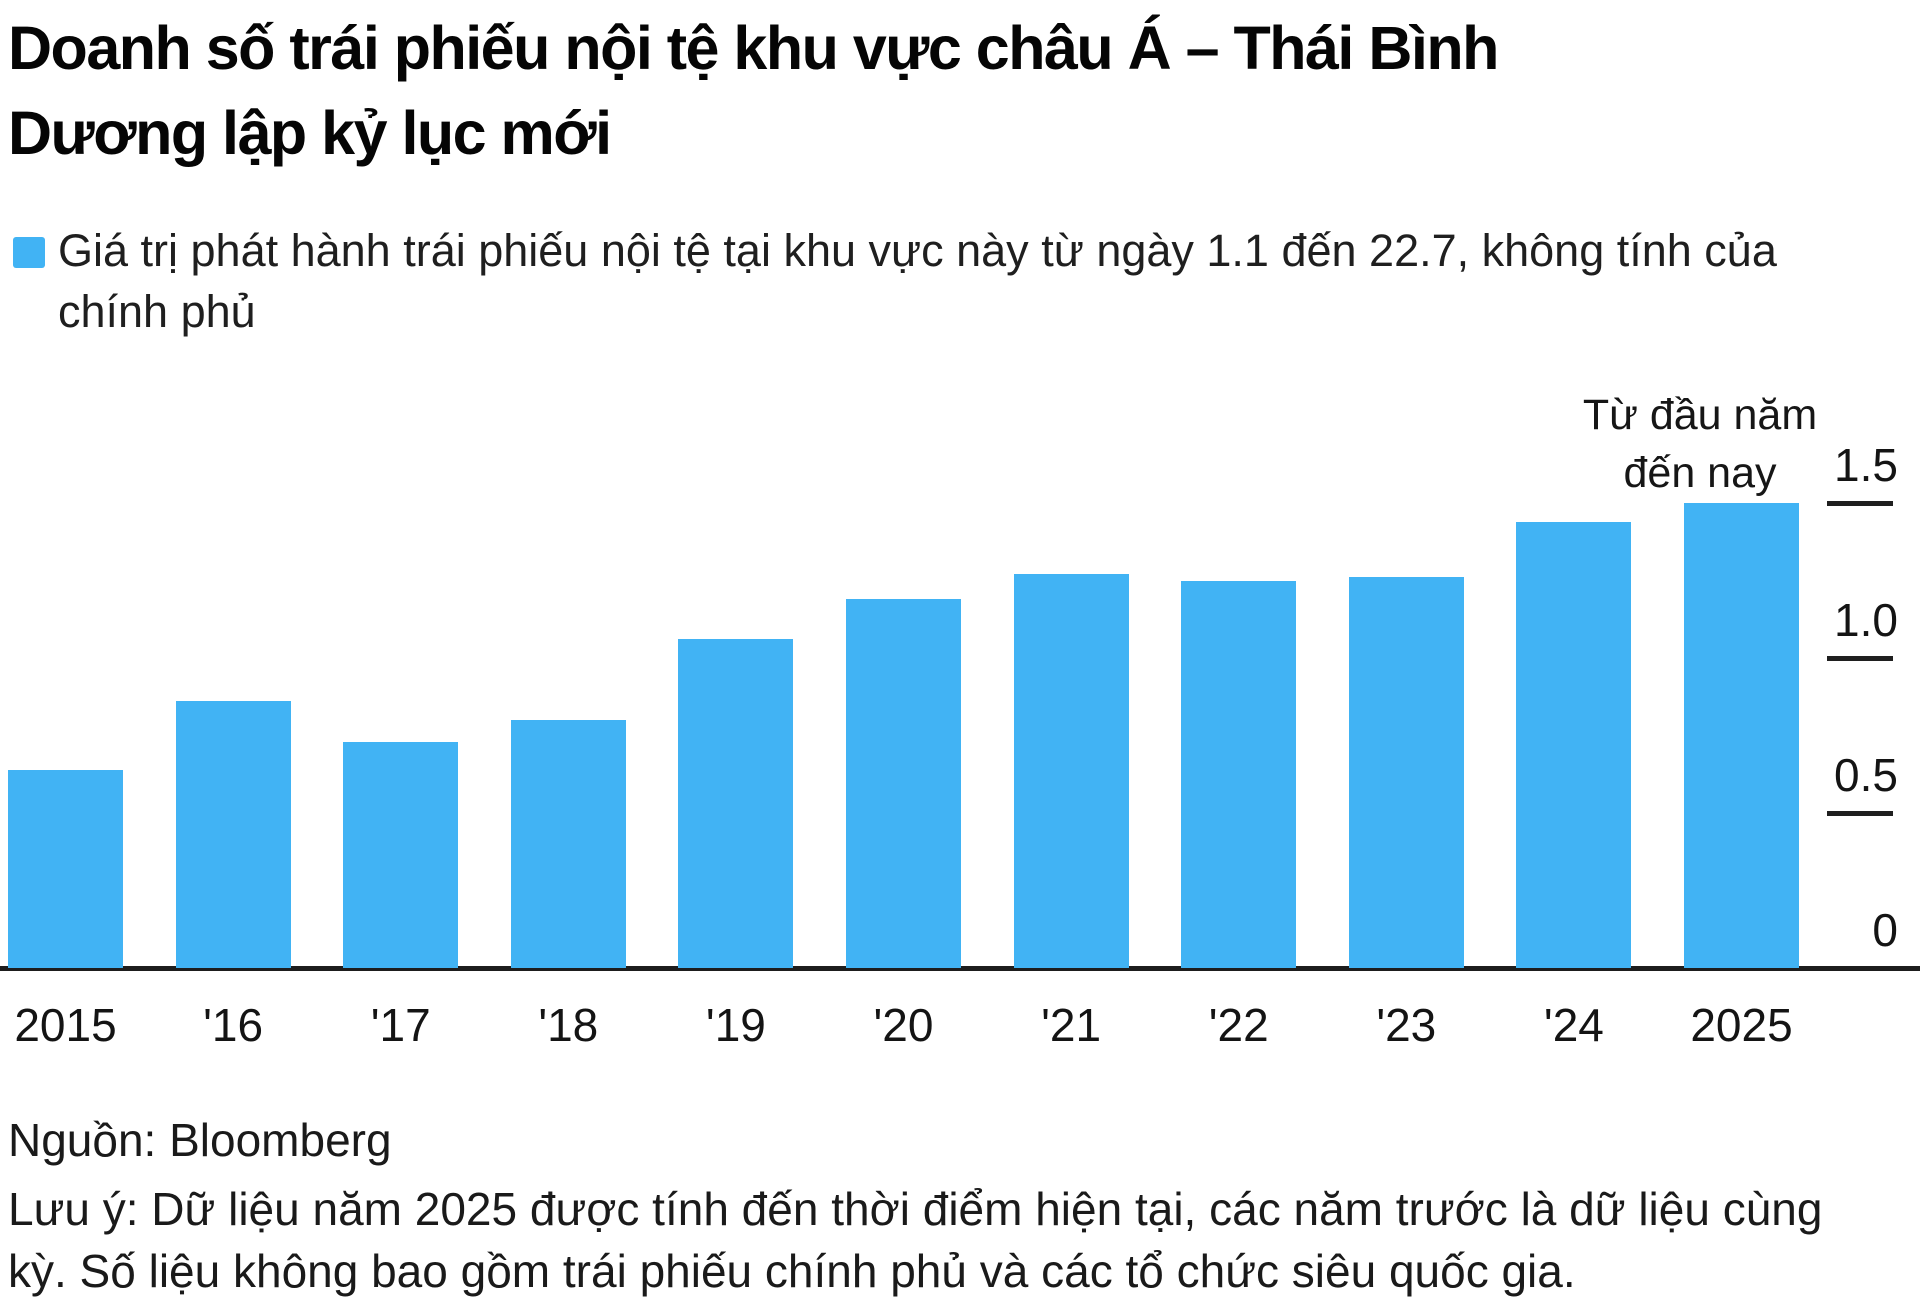  Describe the element at coordinates (1573, 1025) in the screenshot. I see `x-label-24: '24` at that location.